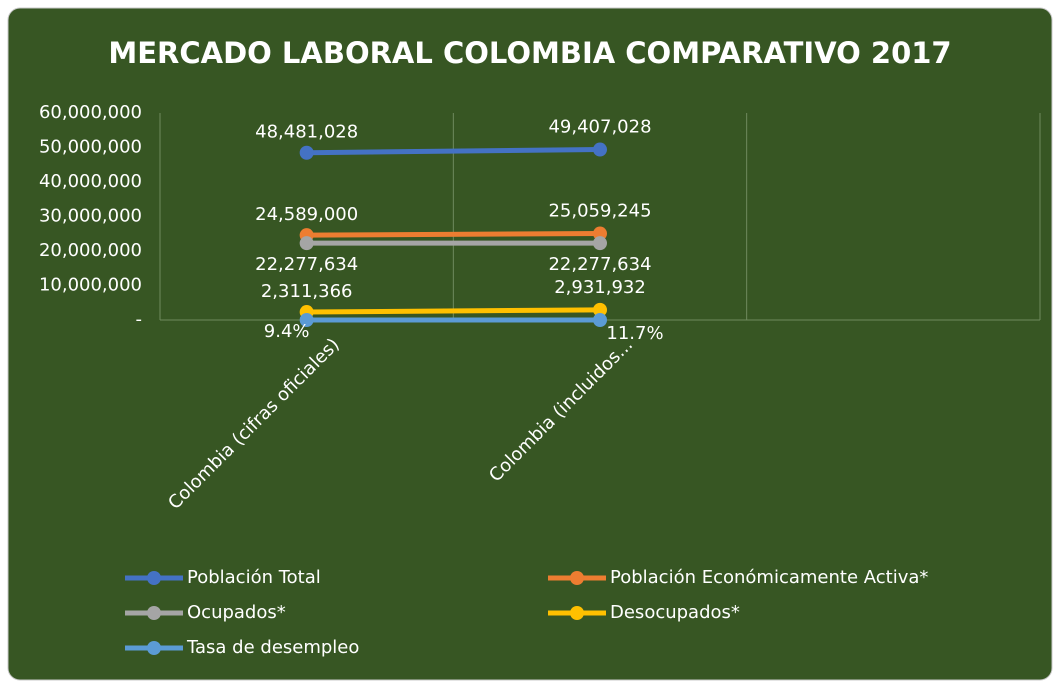 This screenshot has height=684, width=1056. What do you see at coordinates (254, 577) in the screenshot?
I see `legend-label: Población Total` at bounding box center [254, 577].